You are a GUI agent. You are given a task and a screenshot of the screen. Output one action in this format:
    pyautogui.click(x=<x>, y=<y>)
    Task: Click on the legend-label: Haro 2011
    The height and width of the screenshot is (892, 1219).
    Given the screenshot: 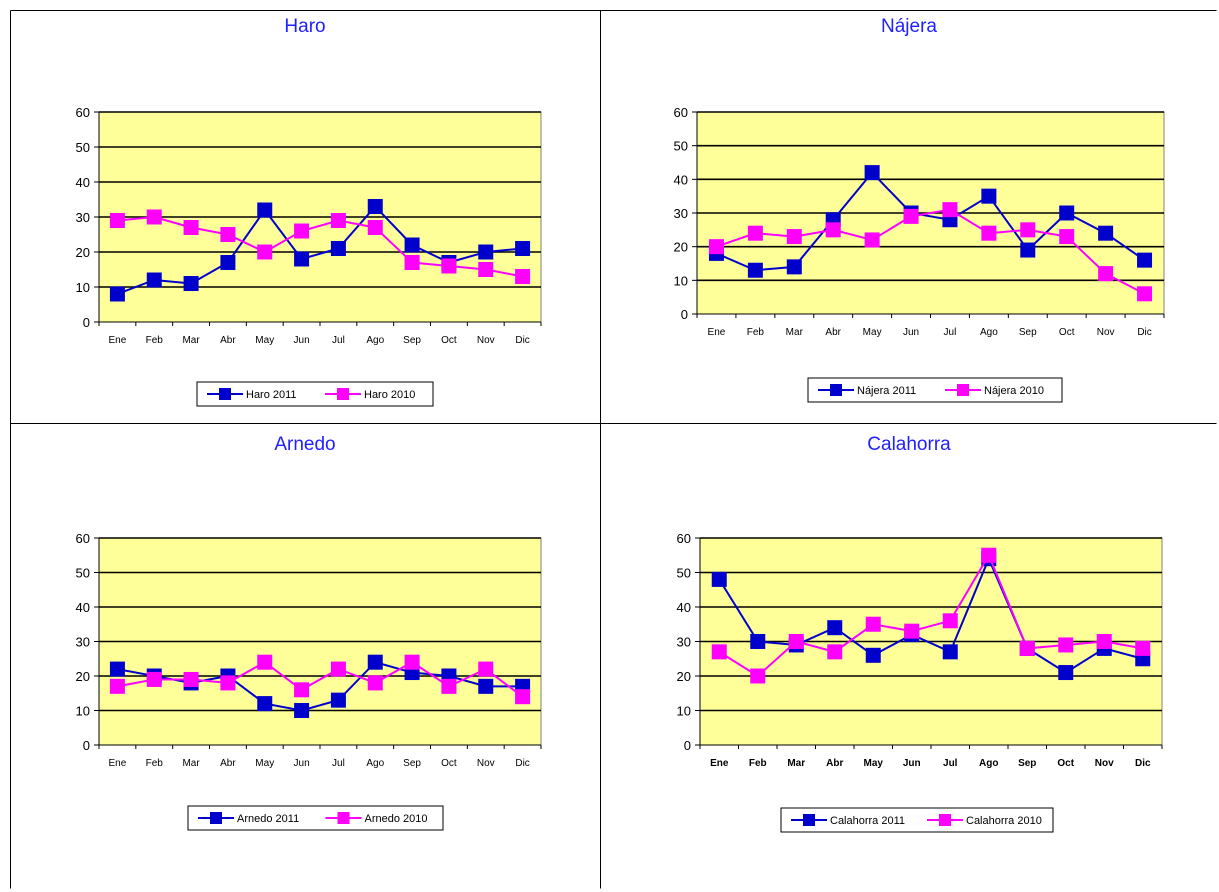 What is the action you would take?
    pyautogui.click(x=271, y=395)
    